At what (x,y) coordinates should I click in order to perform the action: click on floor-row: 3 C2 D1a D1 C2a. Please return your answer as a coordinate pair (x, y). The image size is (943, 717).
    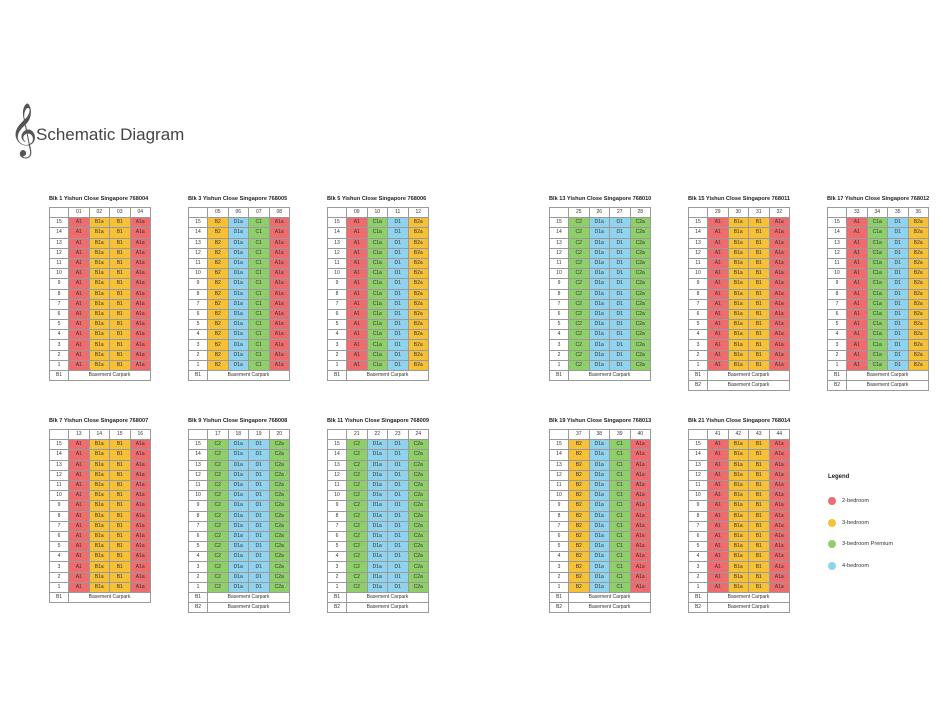
    Looking at the image, I should click on (378, 567).